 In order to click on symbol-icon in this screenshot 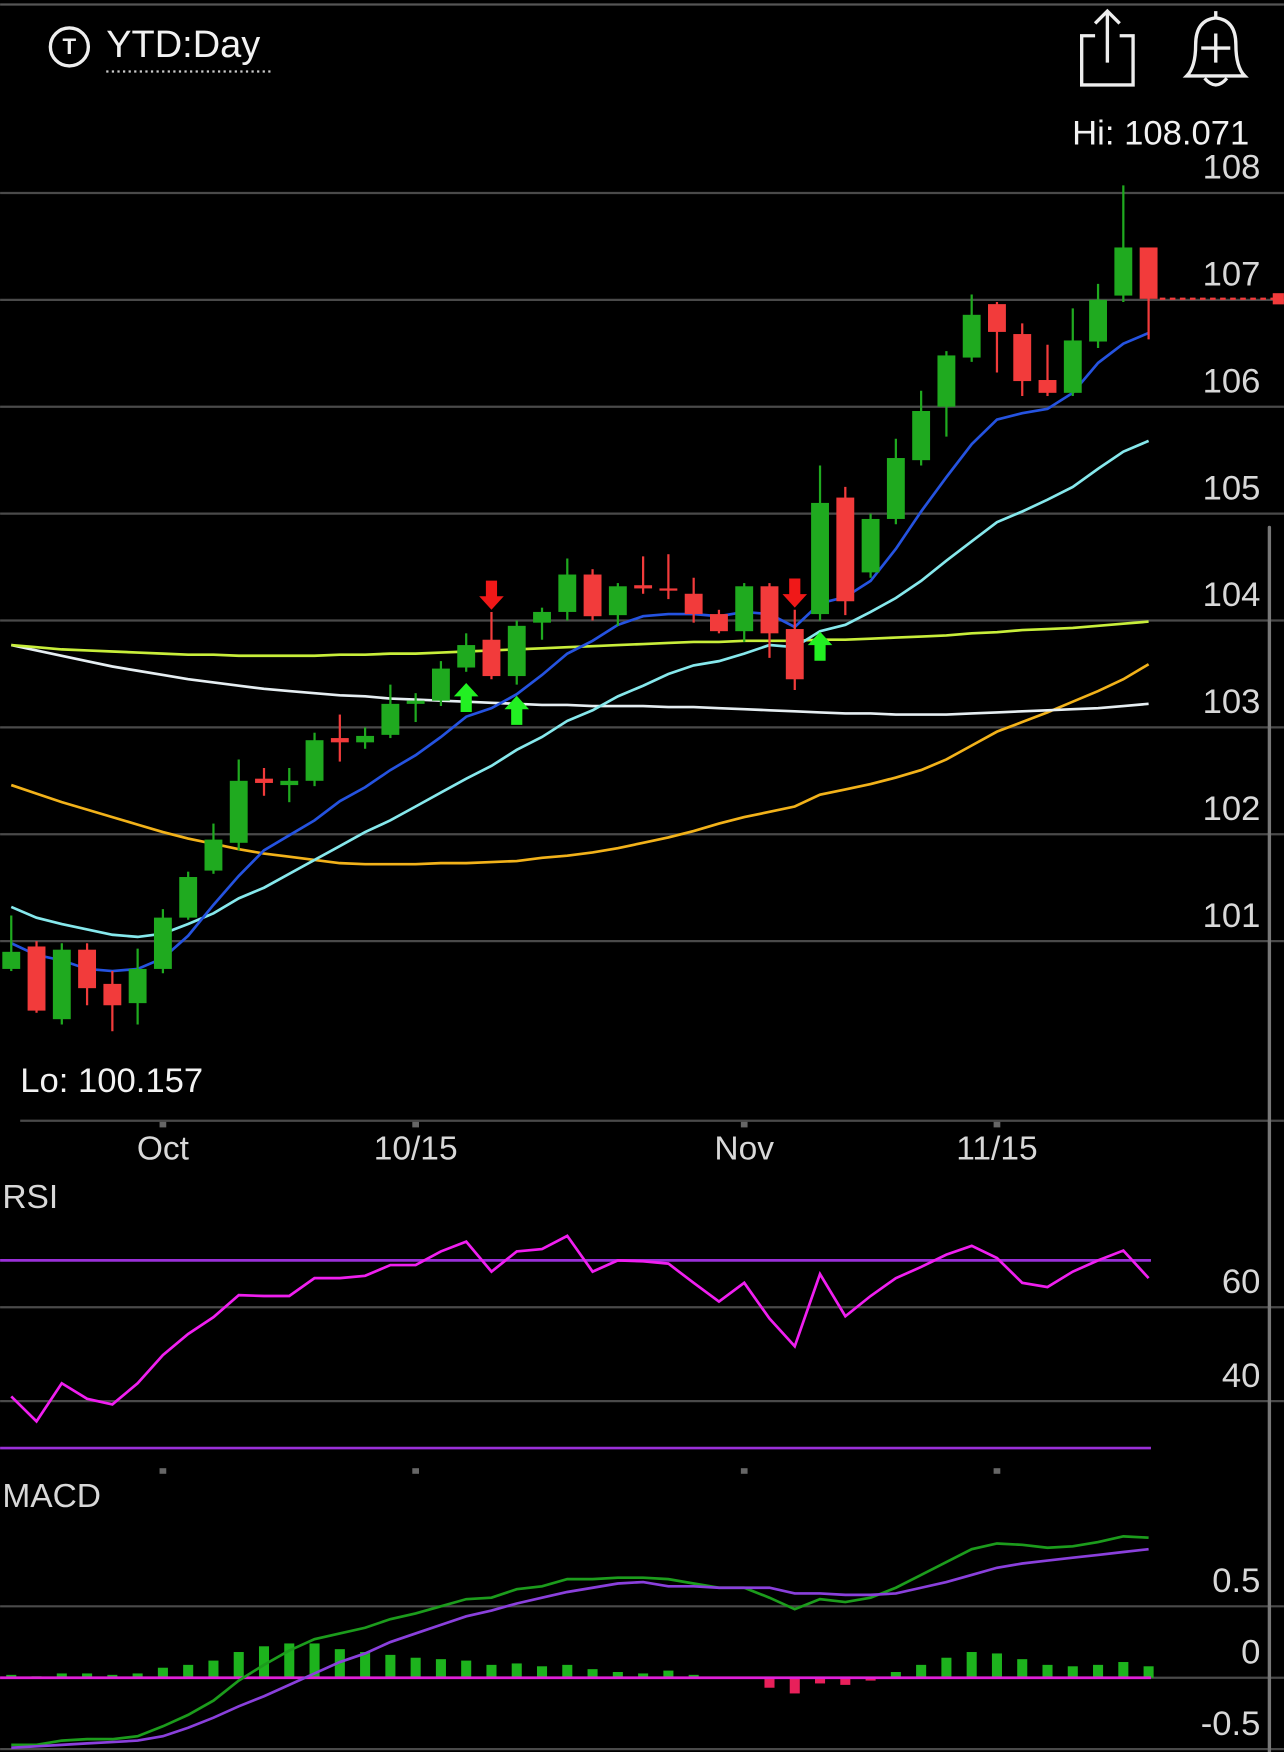, I will do `click(69, 47)`.